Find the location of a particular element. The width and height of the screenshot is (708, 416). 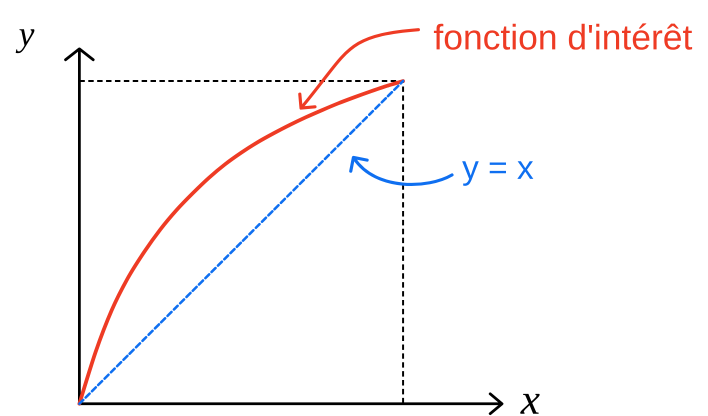

x-axis-title: x is located at coordinates (530, 404).